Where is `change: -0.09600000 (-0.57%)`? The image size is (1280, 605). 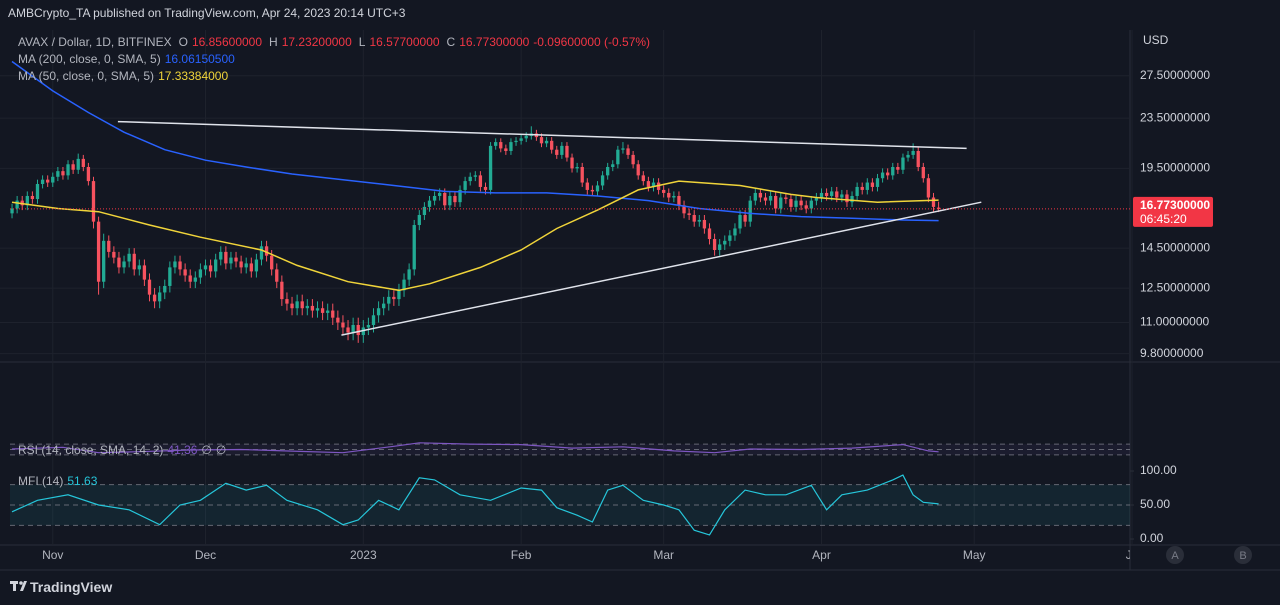
change: -0.09600000 (-0.57%) is located at coordinates (592, 42).